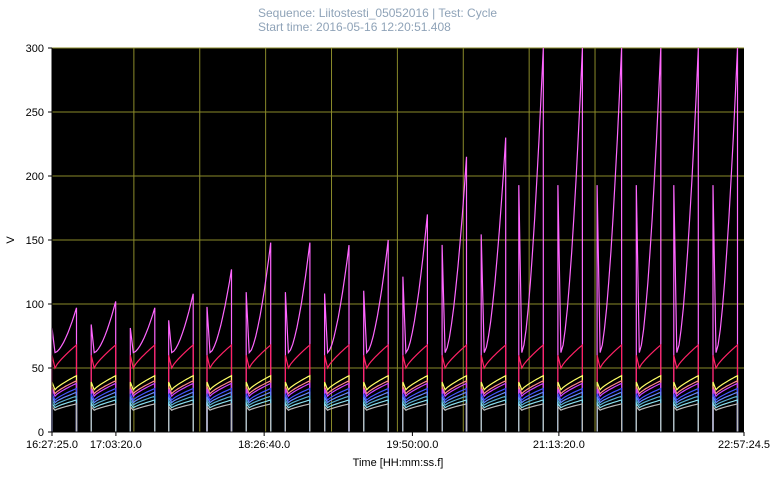  Describe the element at coordinates (116, 445) in the screenshot. I see `x-tick-label: 17:03:20.0` at that location.